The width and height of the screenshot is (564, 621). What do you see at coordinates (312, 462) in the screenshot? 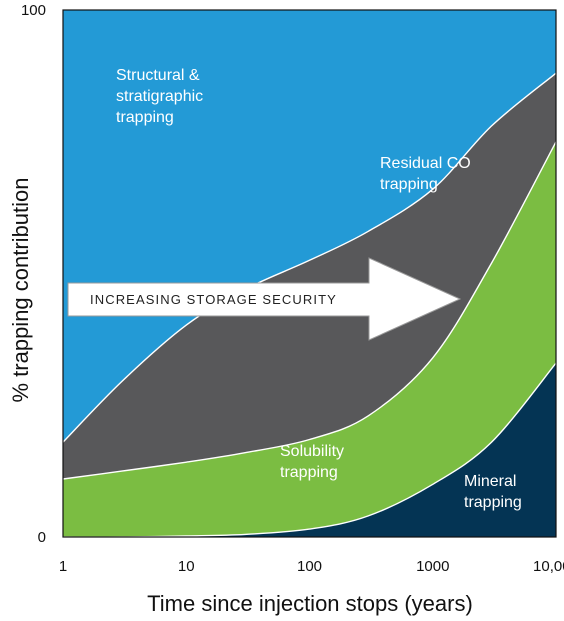
I see `solubility-trapping-label: Solubility trapping` at bounding box center [312, 462].